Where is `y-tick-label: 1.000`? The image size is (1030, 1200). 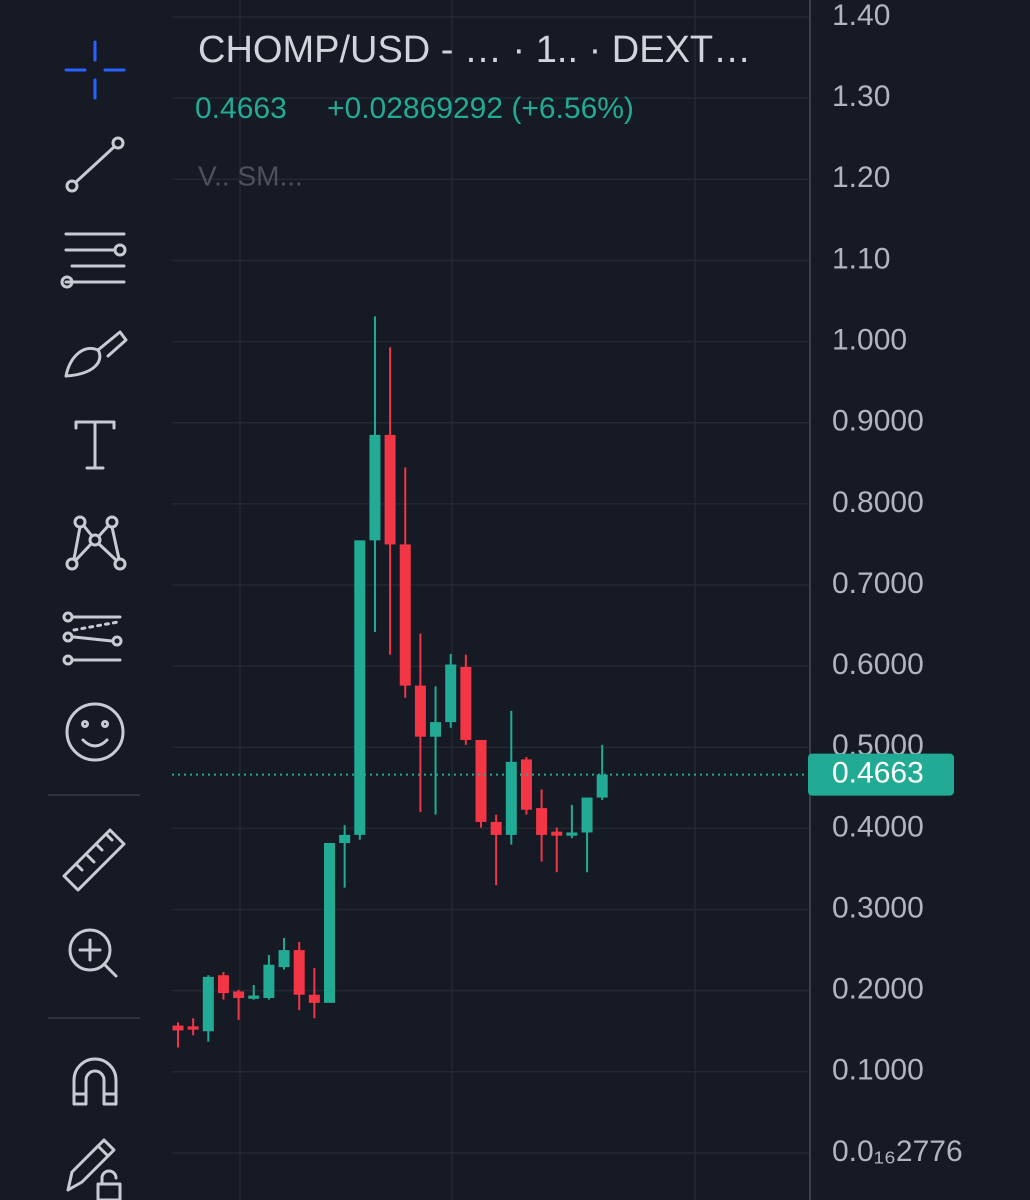 y-tick-label: 1.000 is located at coordinates (869, 340).